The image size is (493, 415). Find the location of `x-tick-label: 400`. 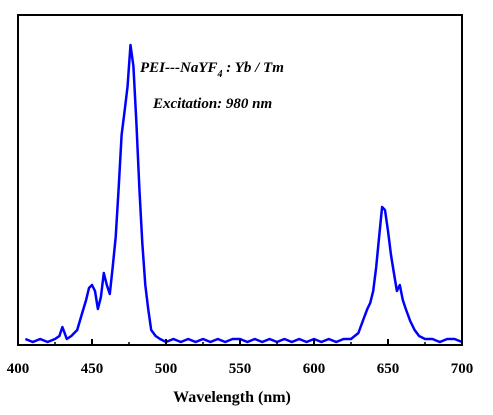

x-tick-label: 400 is located at coordinates (18, 369).